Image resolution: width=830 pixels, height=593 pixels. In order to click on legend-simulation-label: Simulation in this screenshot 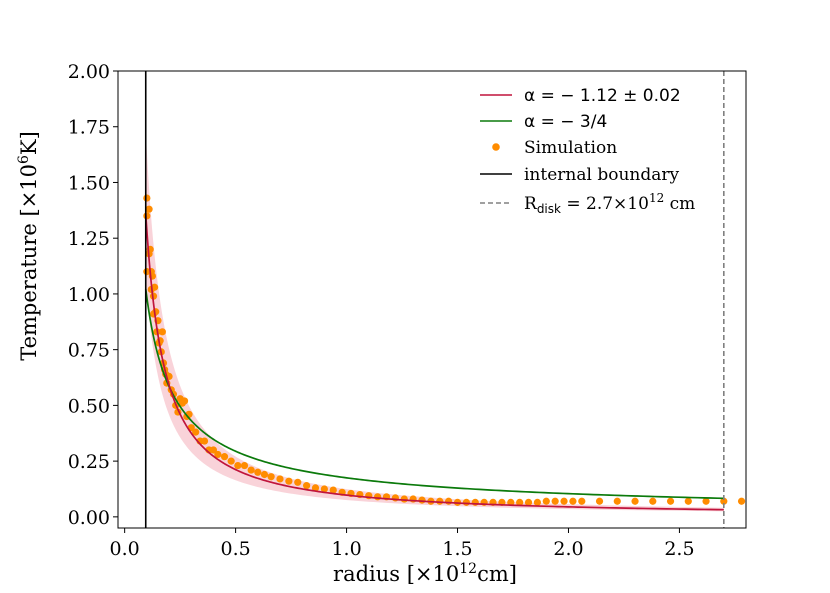, I will do `click(570, 148)`.